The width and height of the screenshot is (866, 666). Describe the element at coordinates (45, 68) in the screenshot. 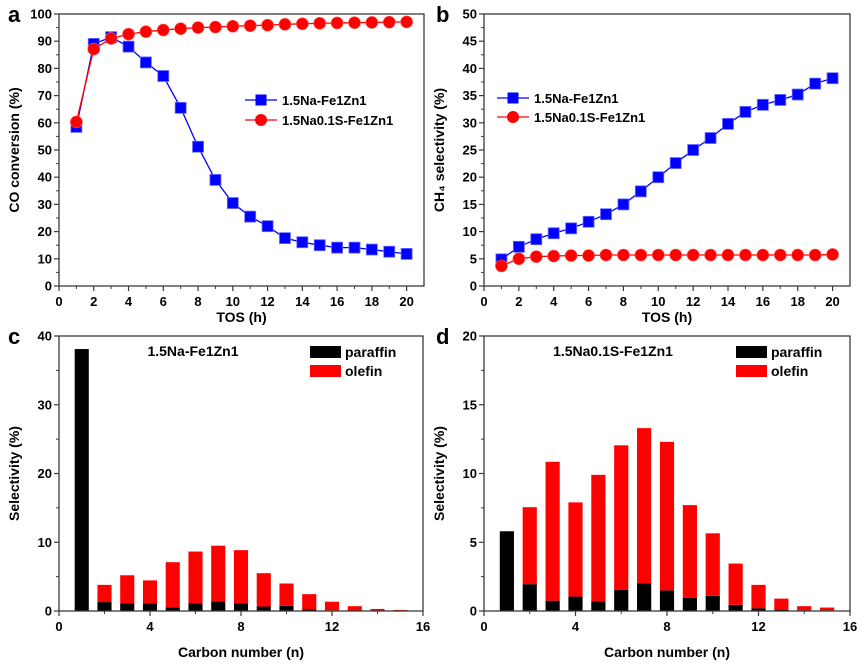

I see `y-tick-label: 80` at that location.